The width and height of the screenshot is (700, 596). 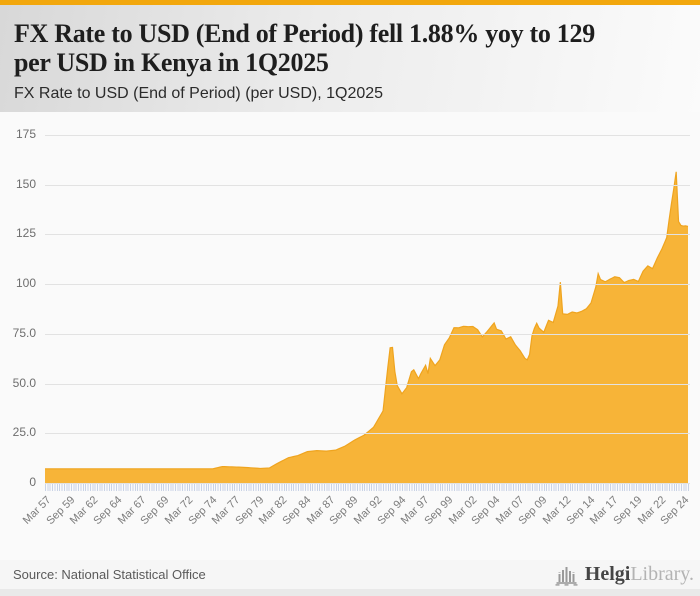 I want to click on y-axis-label: 125, so click(x=25, y=233).